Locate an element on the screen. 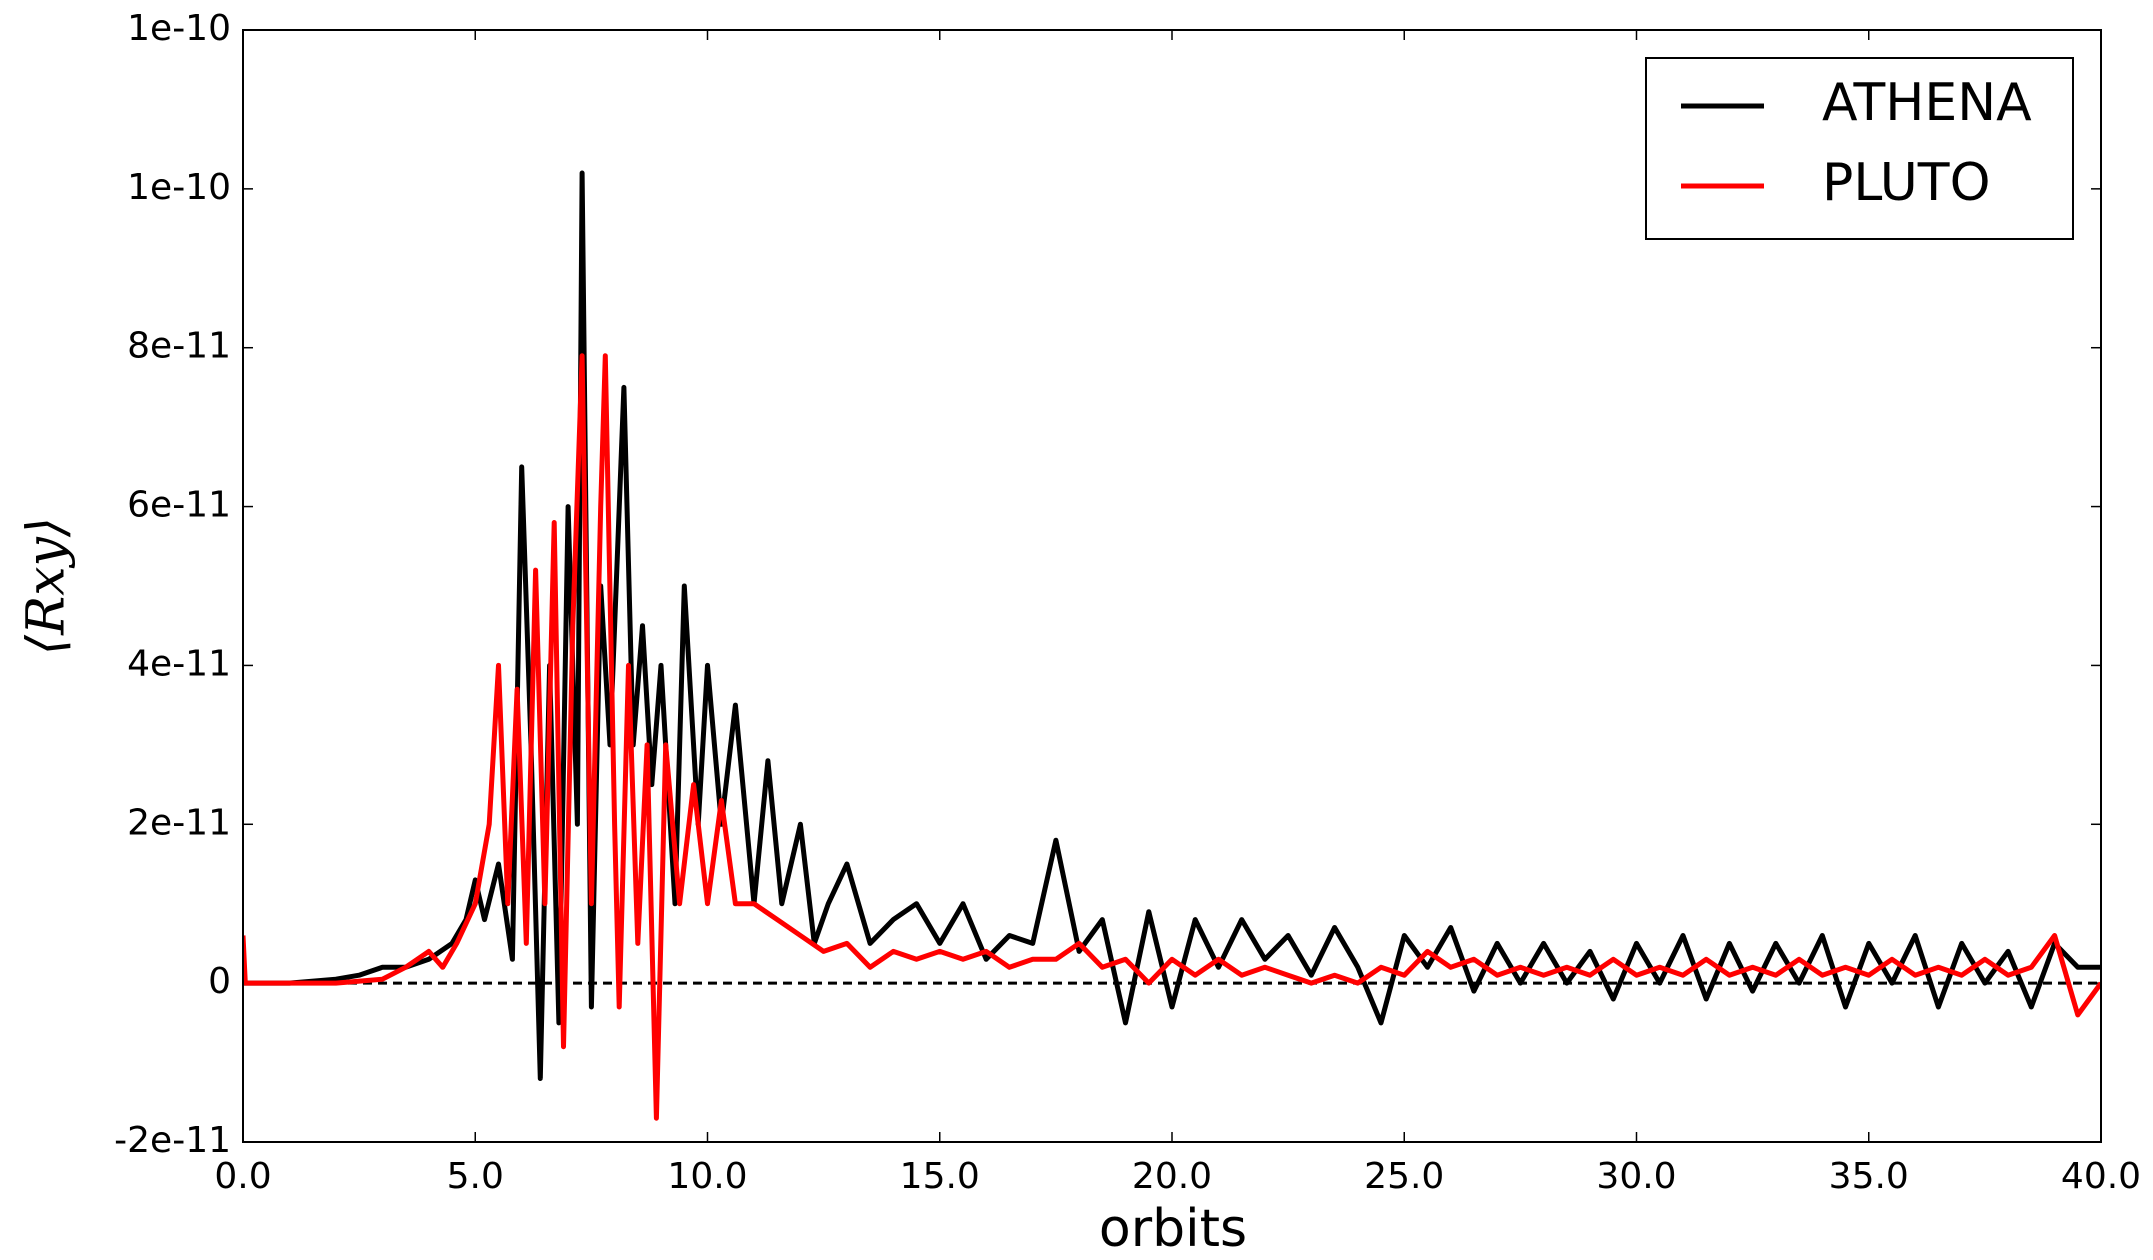  y-tick-label: 8e-11 is located at coordinates (179, 346).